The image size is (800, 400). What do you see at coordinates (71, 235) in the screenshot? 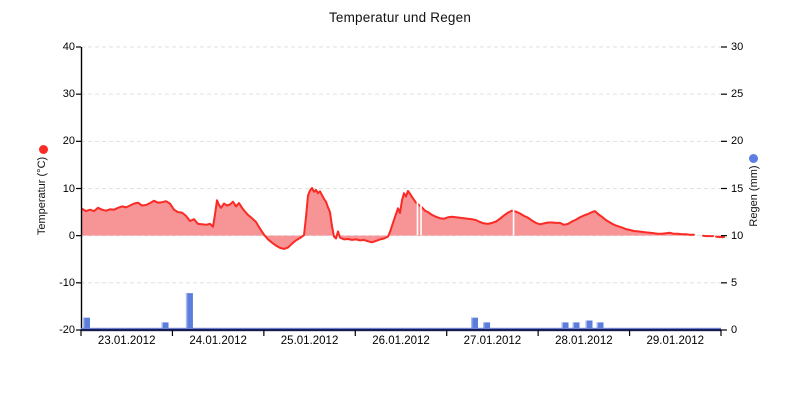
I see `left-tick-label: 0` at bounding box center [71, 235].